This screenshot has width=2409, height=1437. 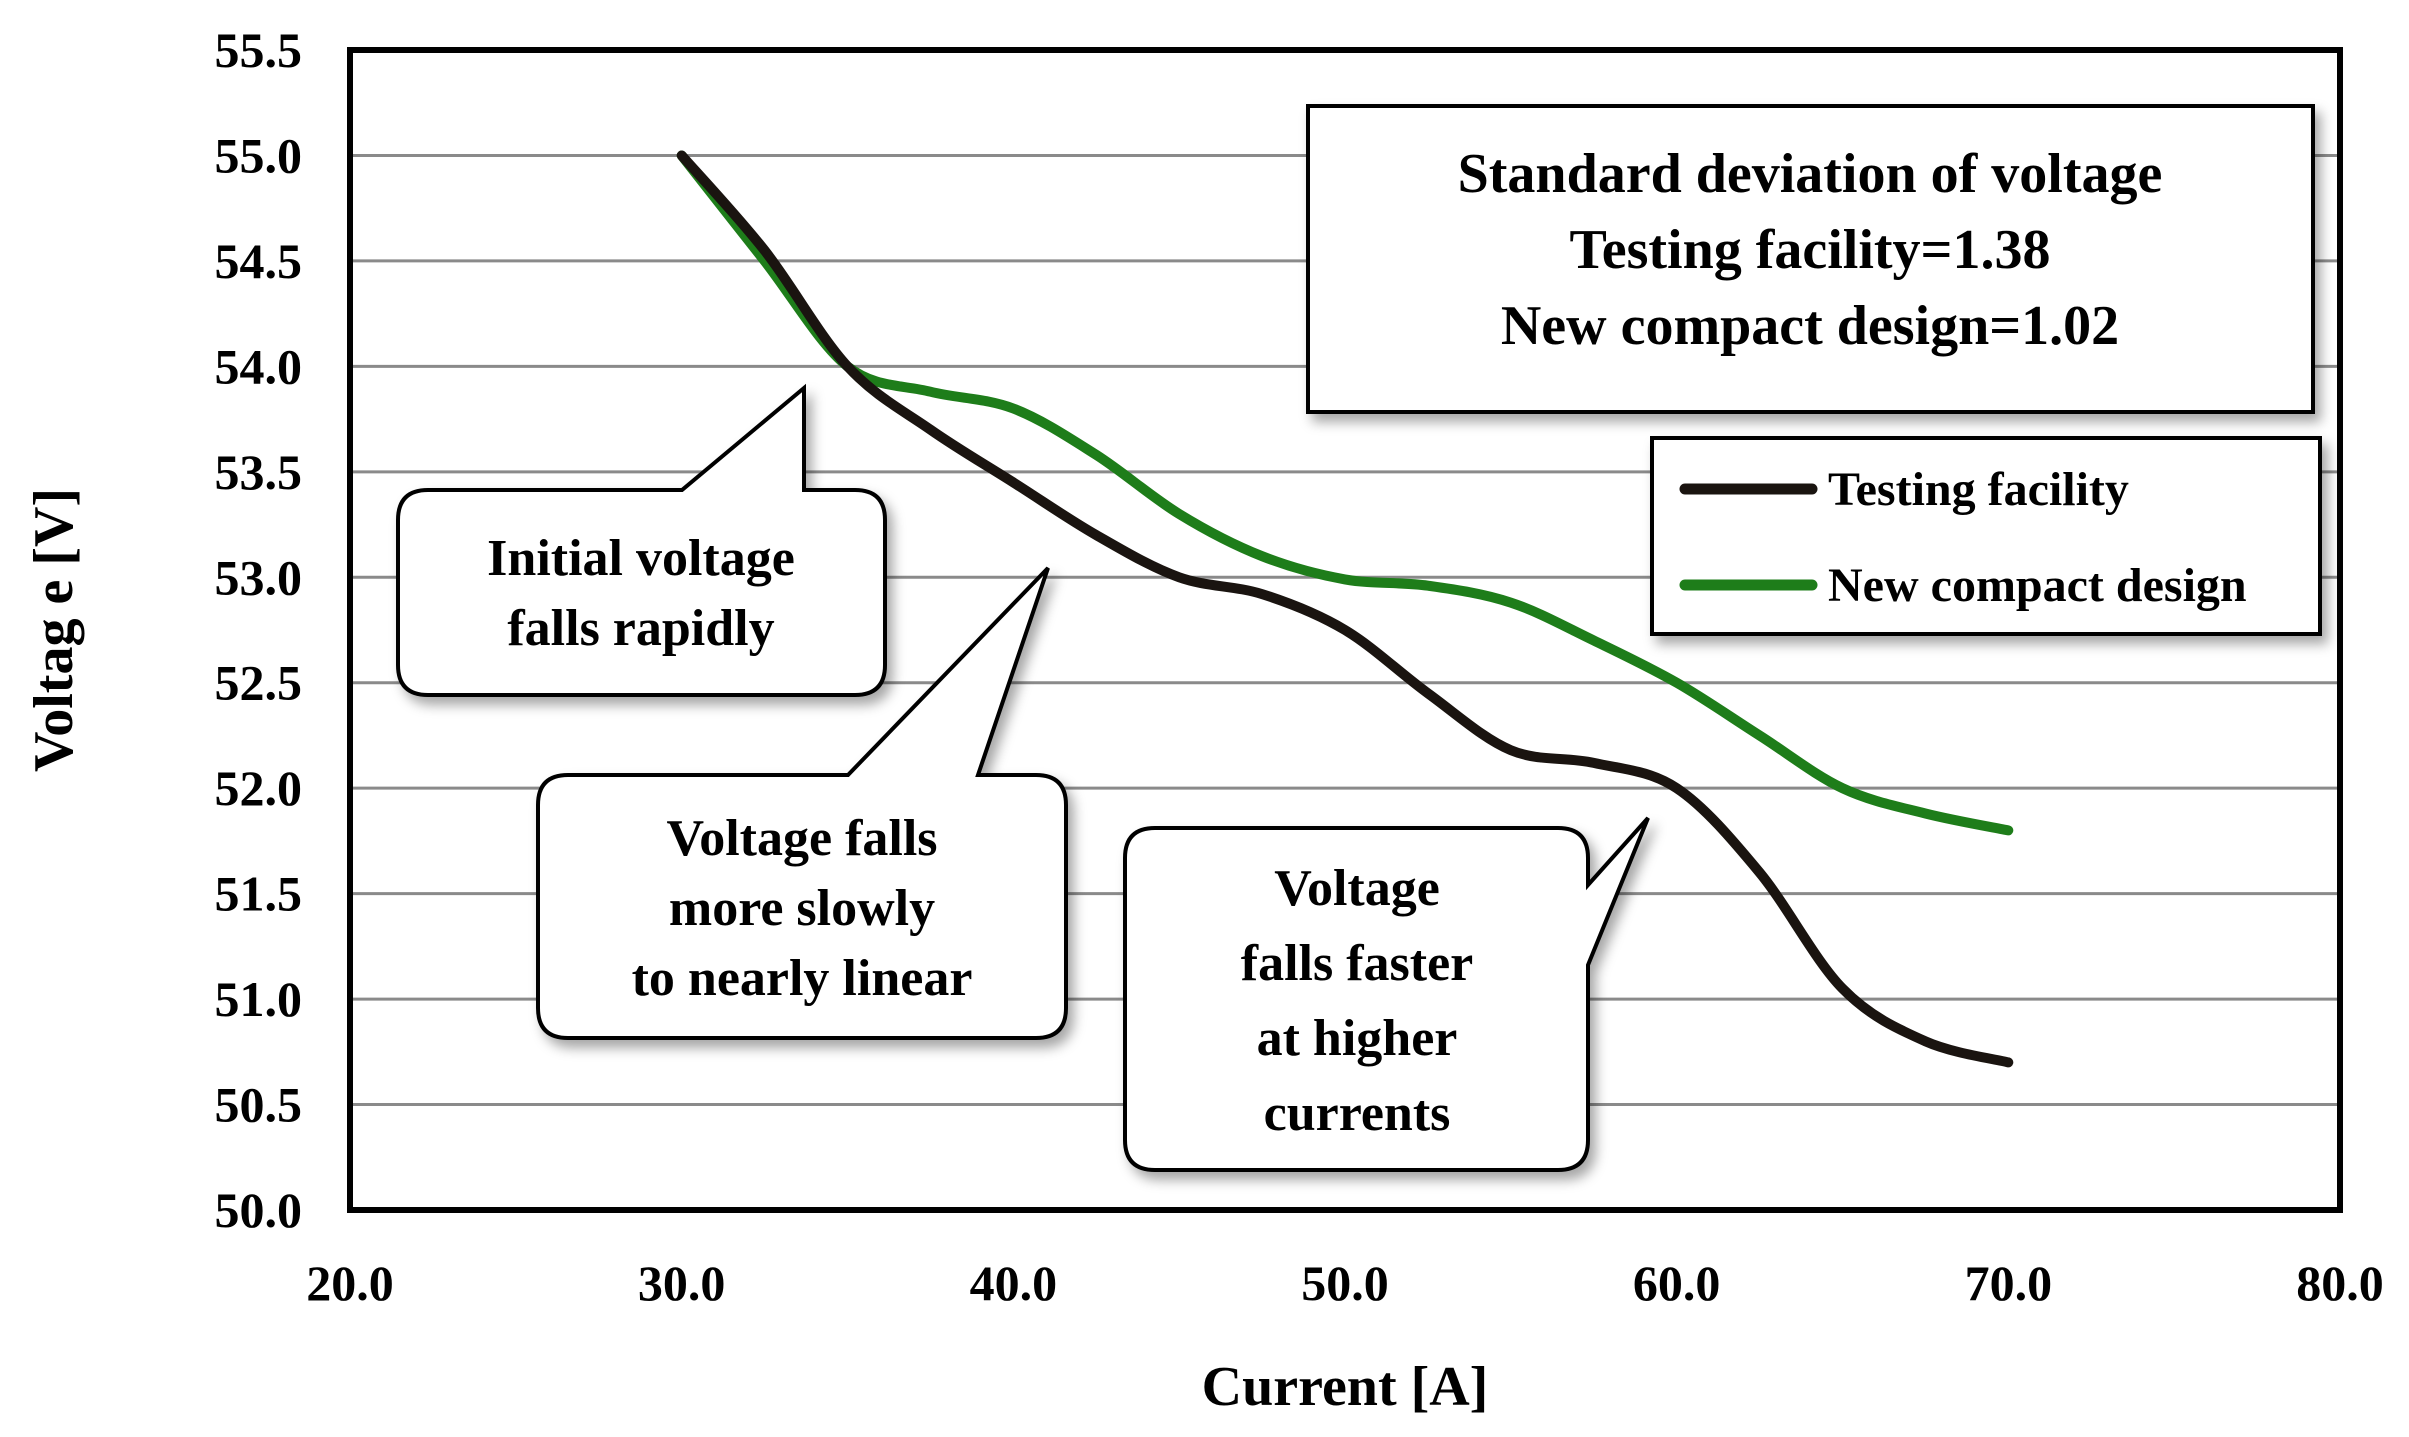 I want to click on callout-higher-currents: Voltage falls faster at higher currents, so click(x=1386, y=994).